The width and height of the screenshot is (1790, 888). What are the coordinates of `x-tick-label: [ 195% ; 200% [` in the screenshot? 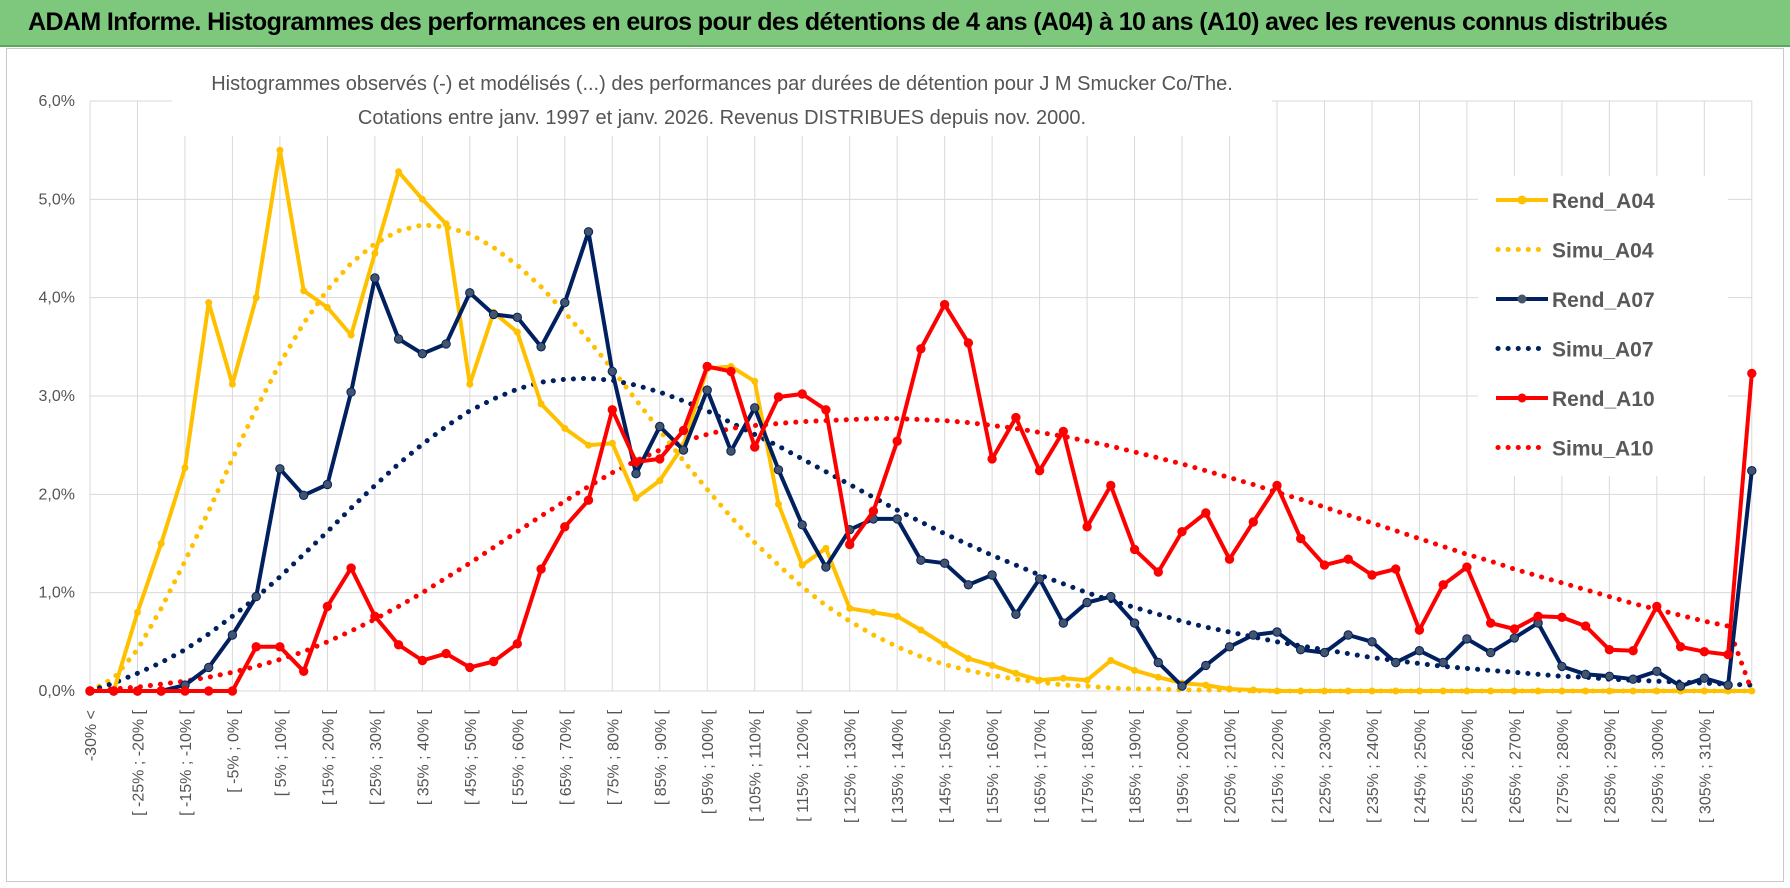 It's located at (1183, 766).